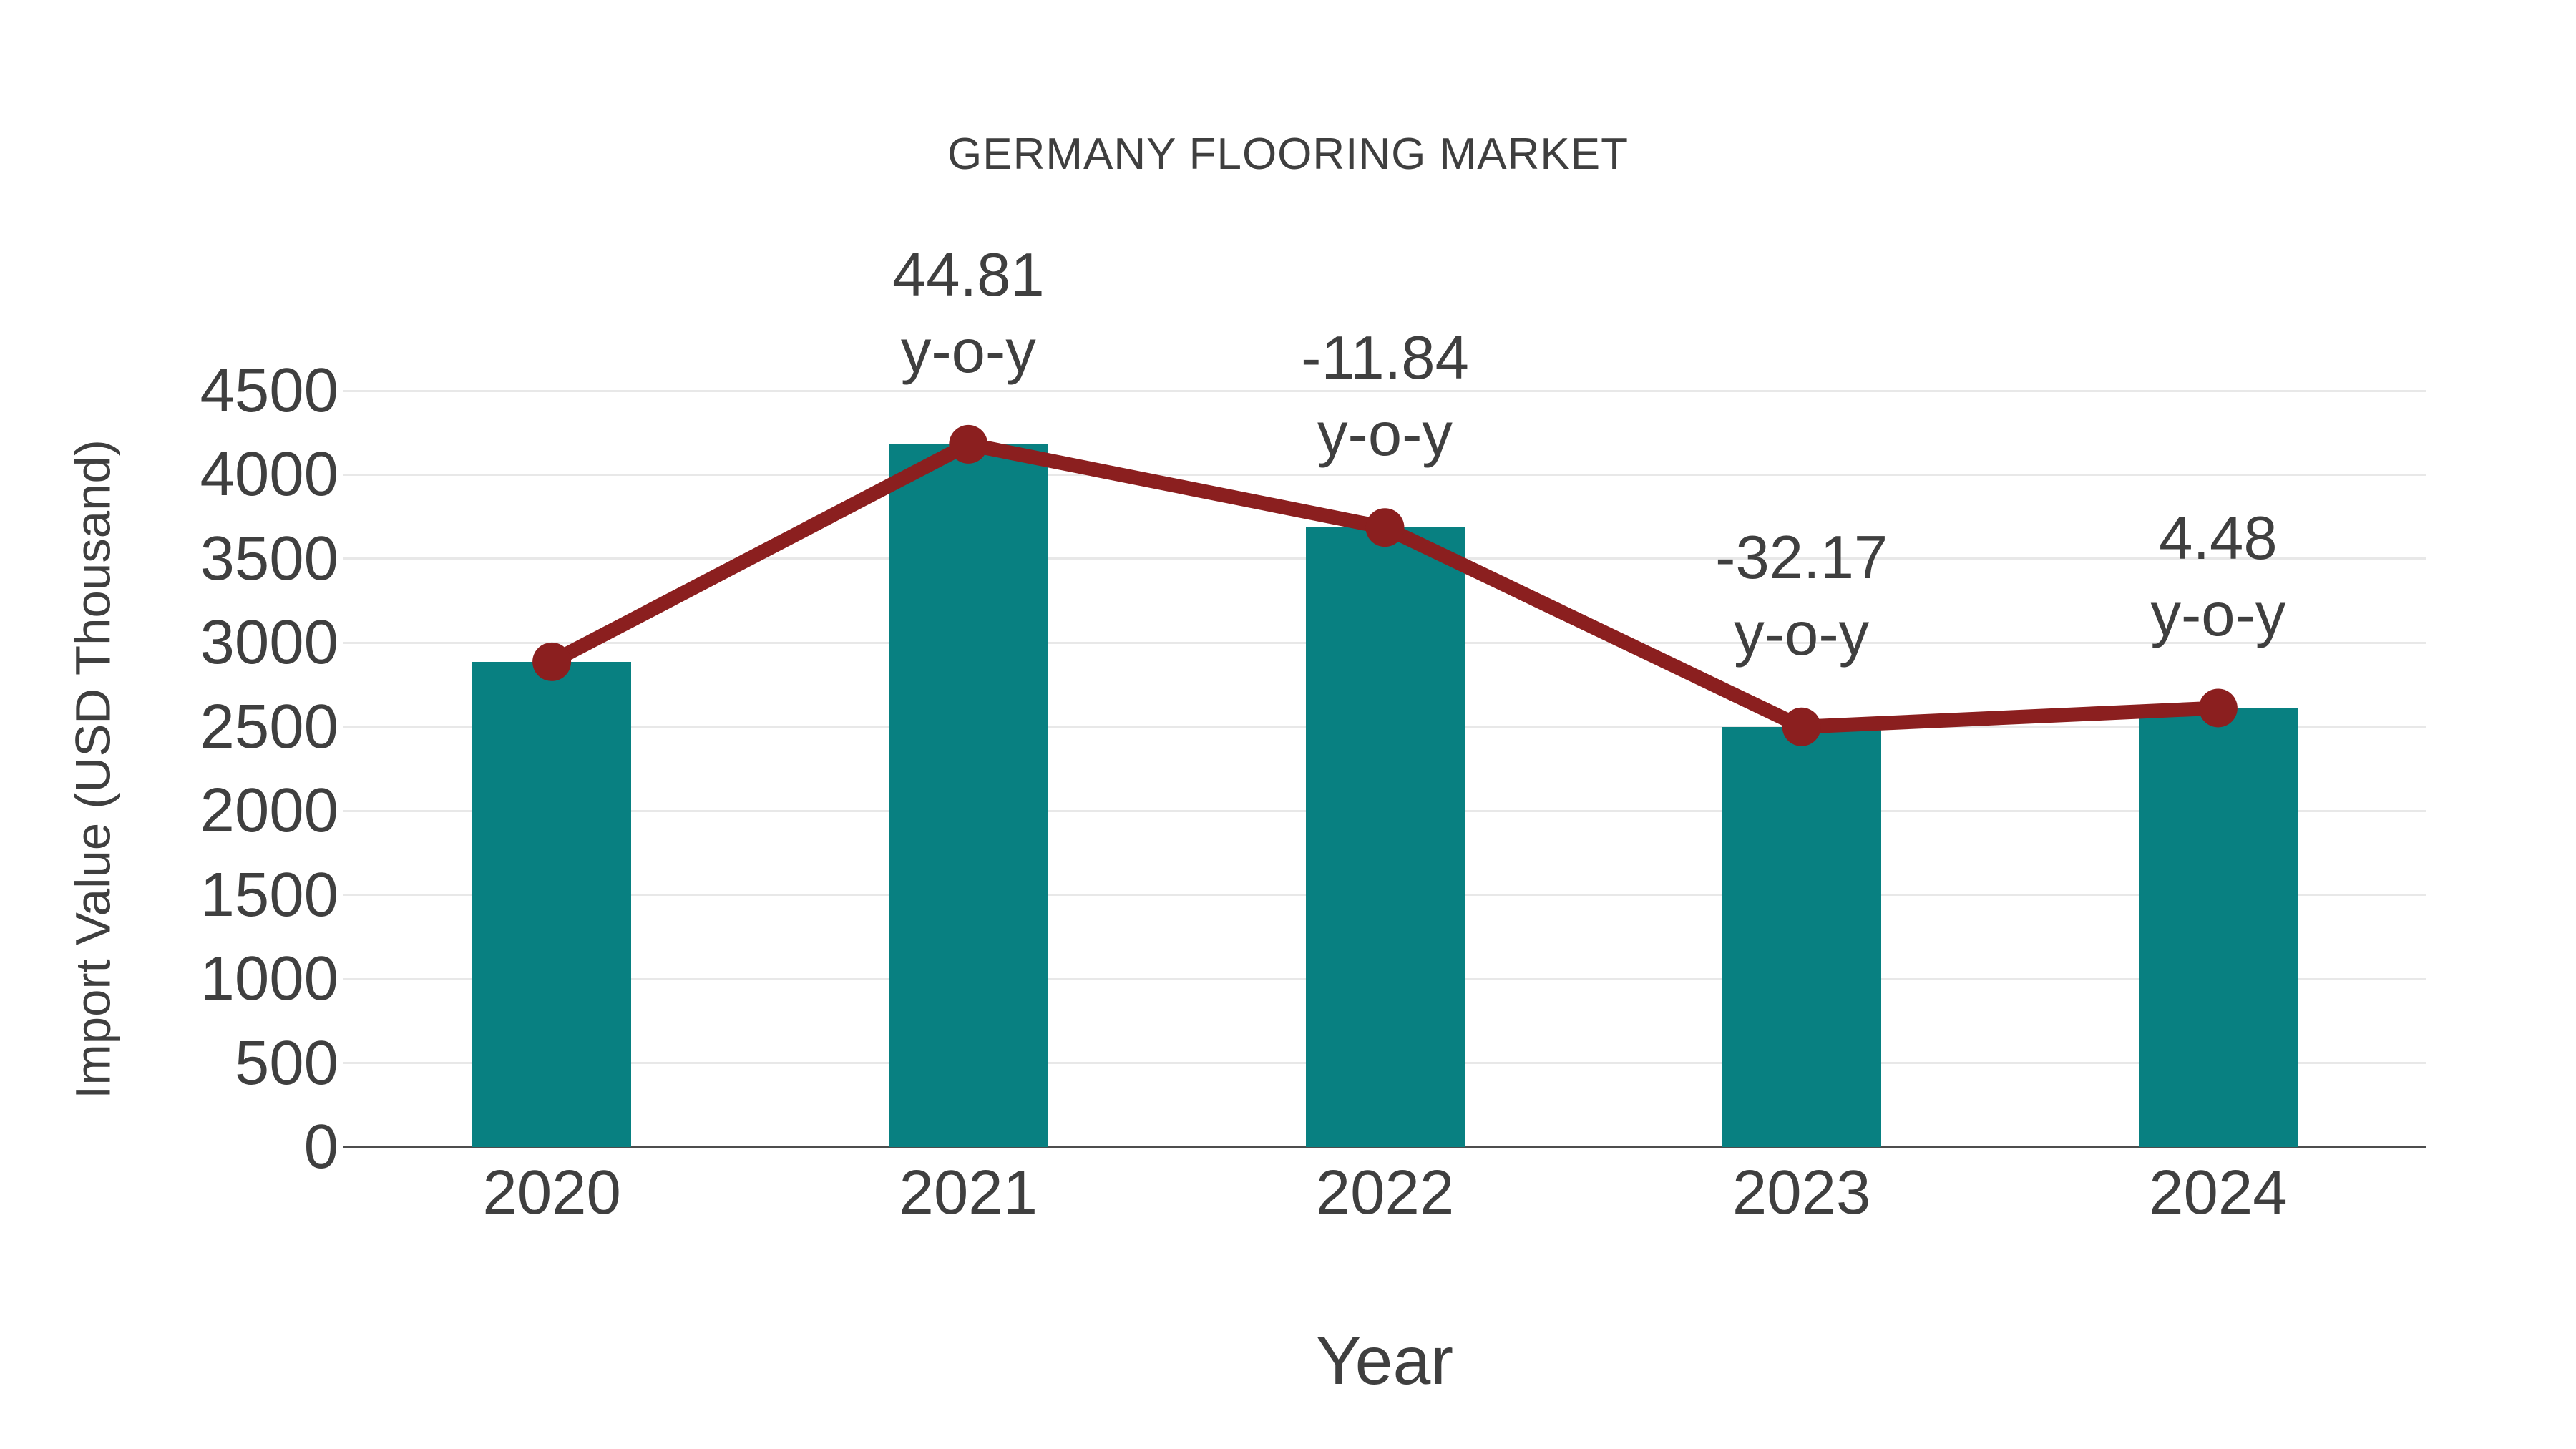 This screenshot has width=2576, height=1449. I want to click on marker-2022, so click(1385, 527).